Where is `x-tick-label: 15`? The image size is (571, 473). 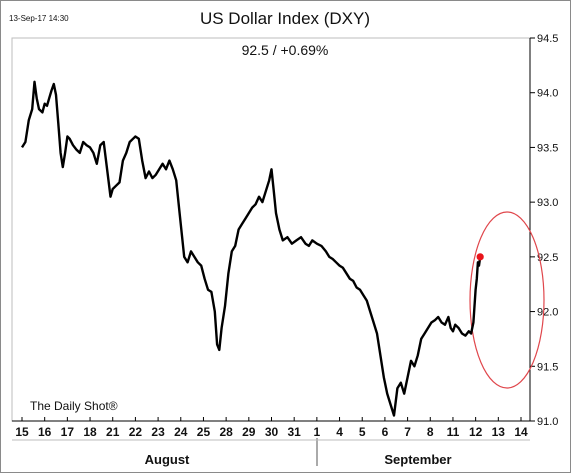
x-tick-label: 15 is located at coordinates (22, 432).